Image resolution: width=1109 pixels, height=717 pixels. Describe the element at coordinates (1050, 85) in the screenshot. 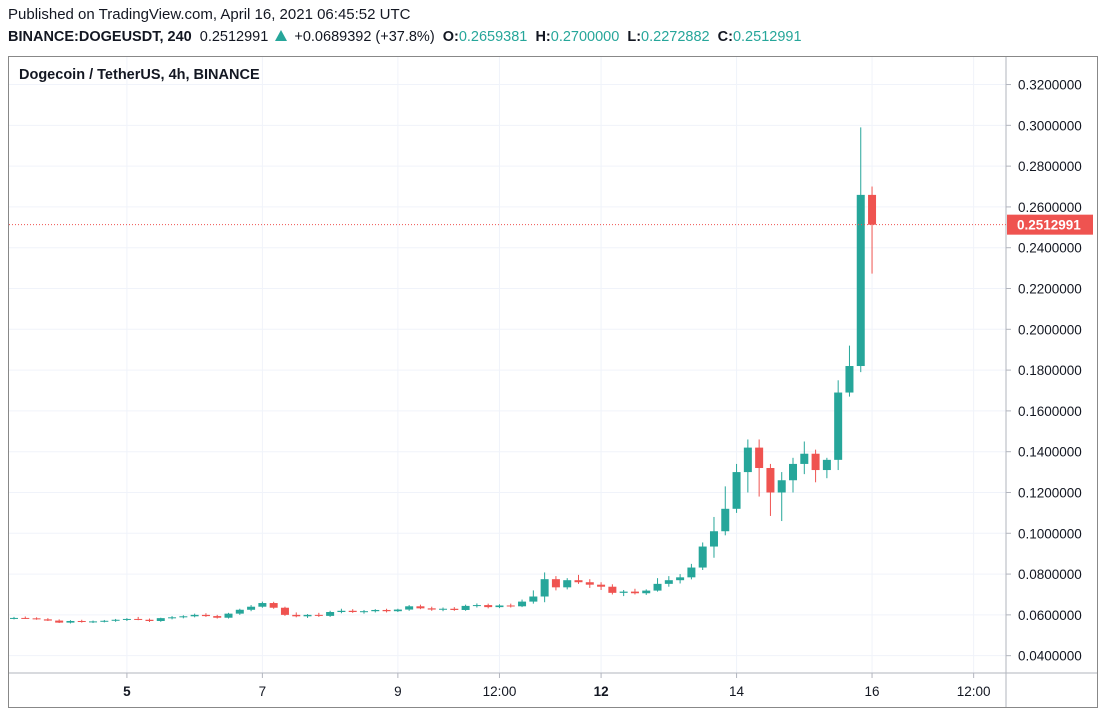

I see `y-tick-label: 0.3200000` at that location.